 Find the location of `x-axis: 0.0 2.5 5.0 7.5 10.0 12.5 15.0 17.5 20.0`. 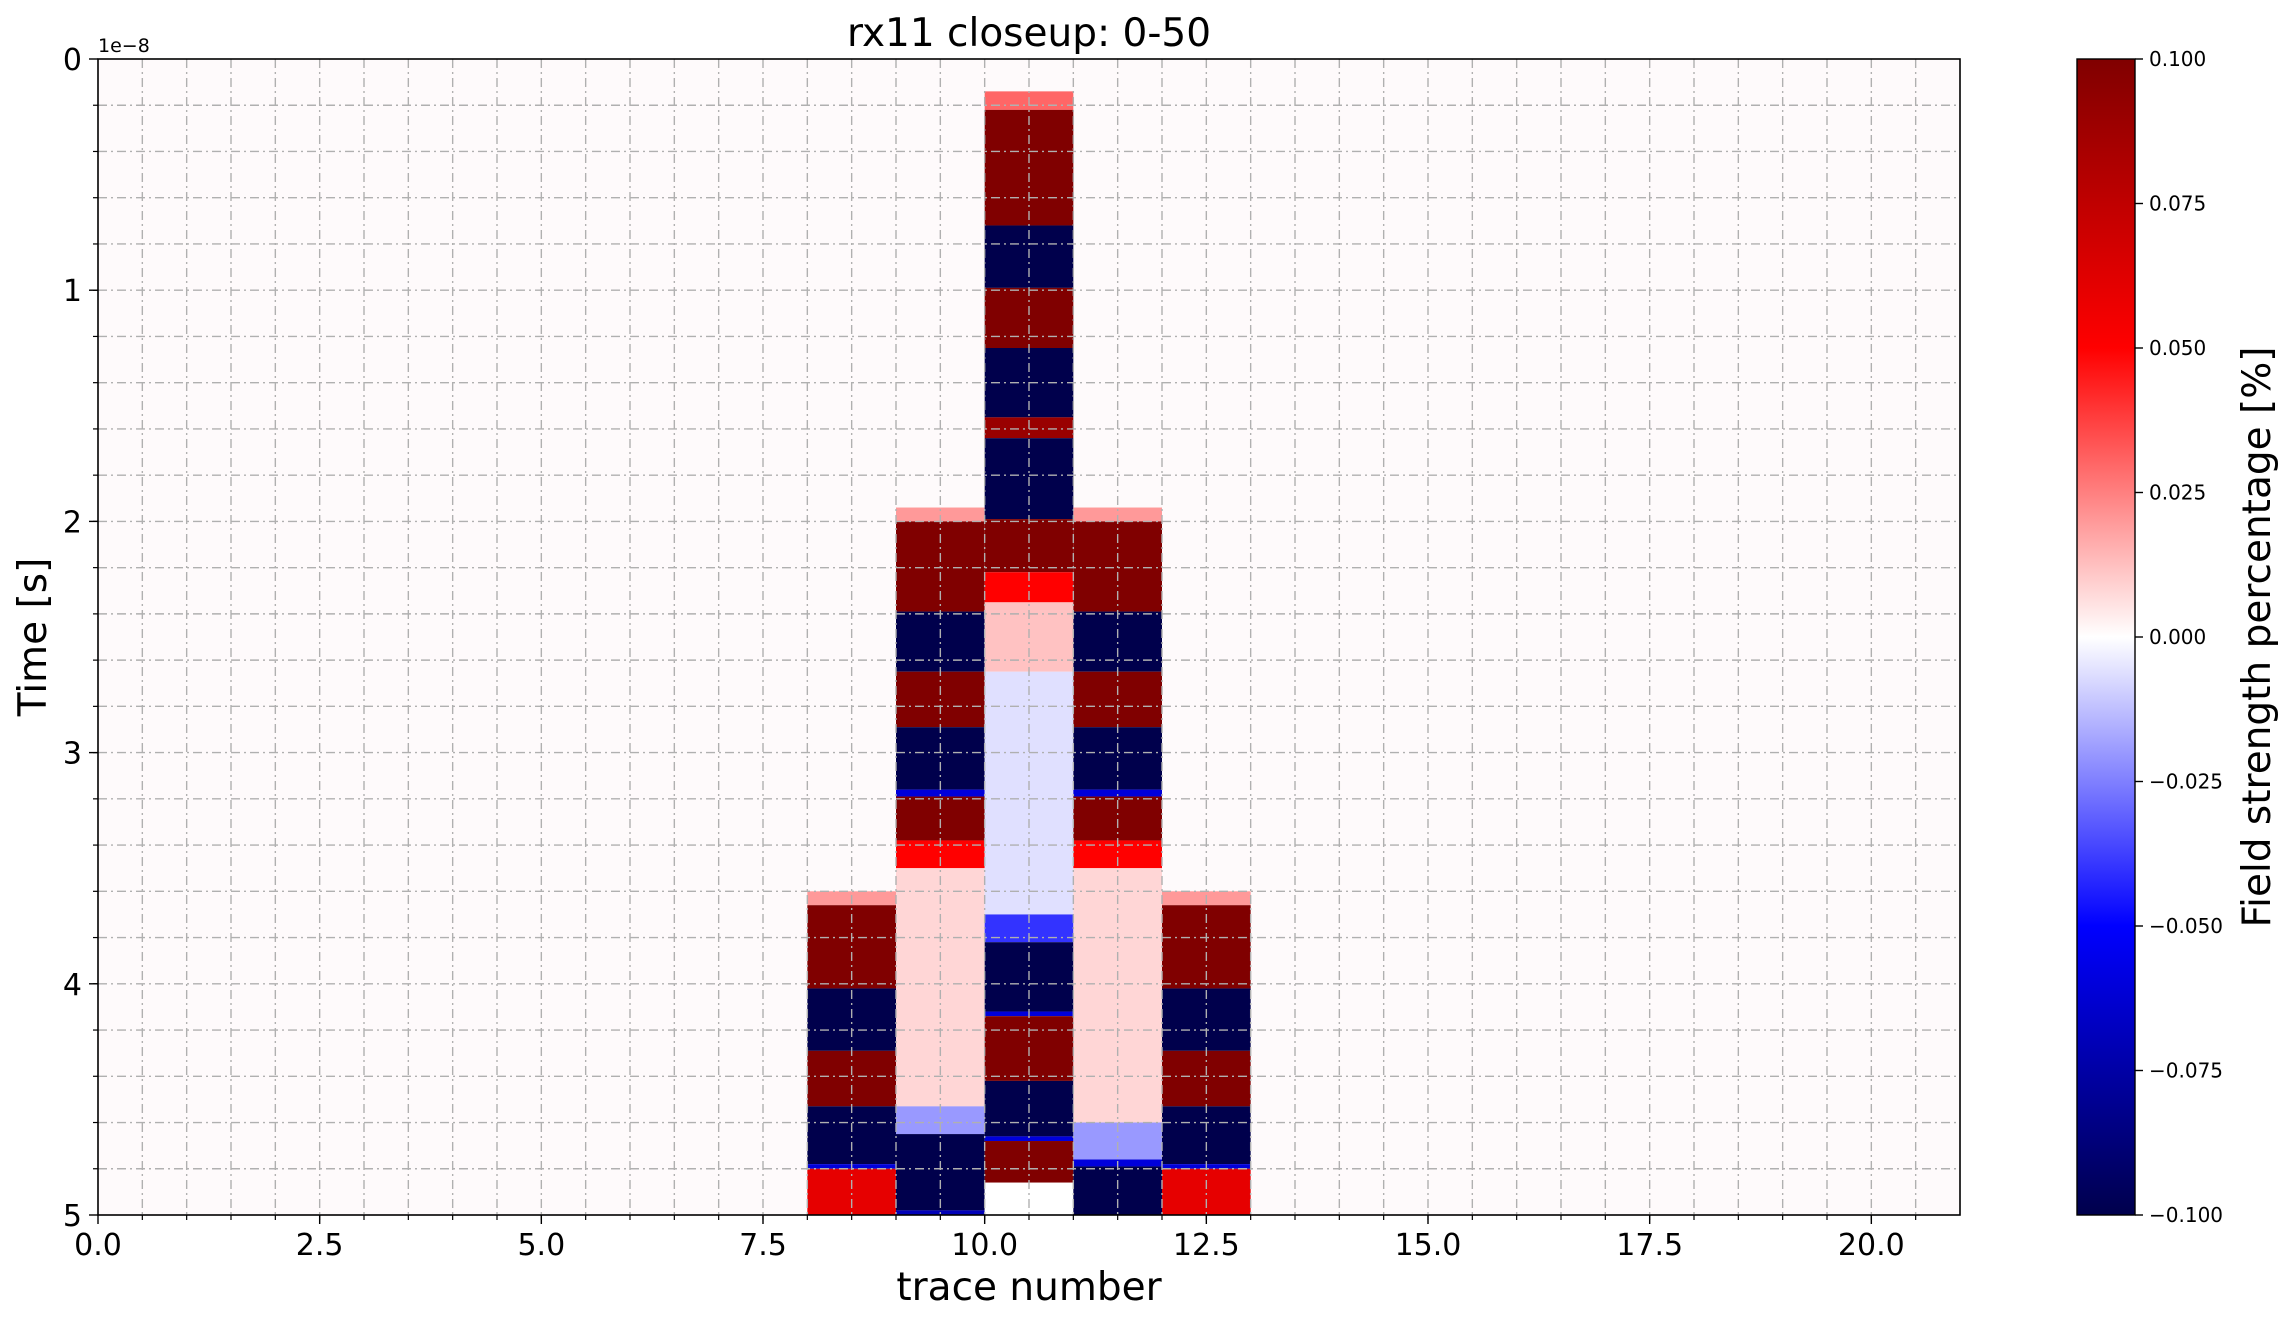

x-axis: 0.0 2.5 5.0 7.5 10.0 12.5 15.0 17.5 20.0 is located at coordinates (995, 1239).